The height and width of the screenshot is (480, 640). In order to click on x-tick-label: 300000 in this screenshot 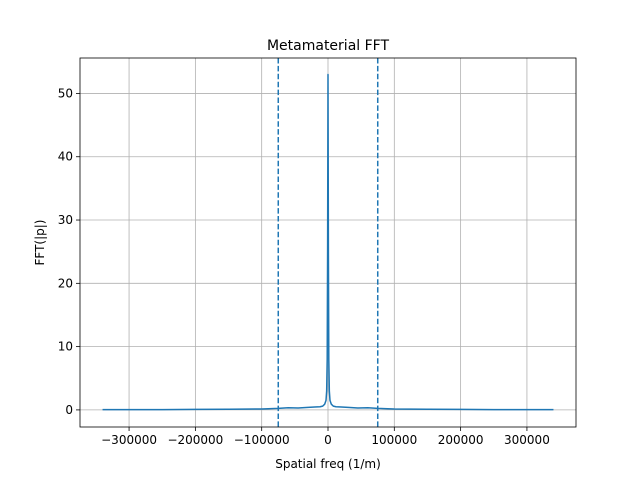, I will do `click(527, 440)`.